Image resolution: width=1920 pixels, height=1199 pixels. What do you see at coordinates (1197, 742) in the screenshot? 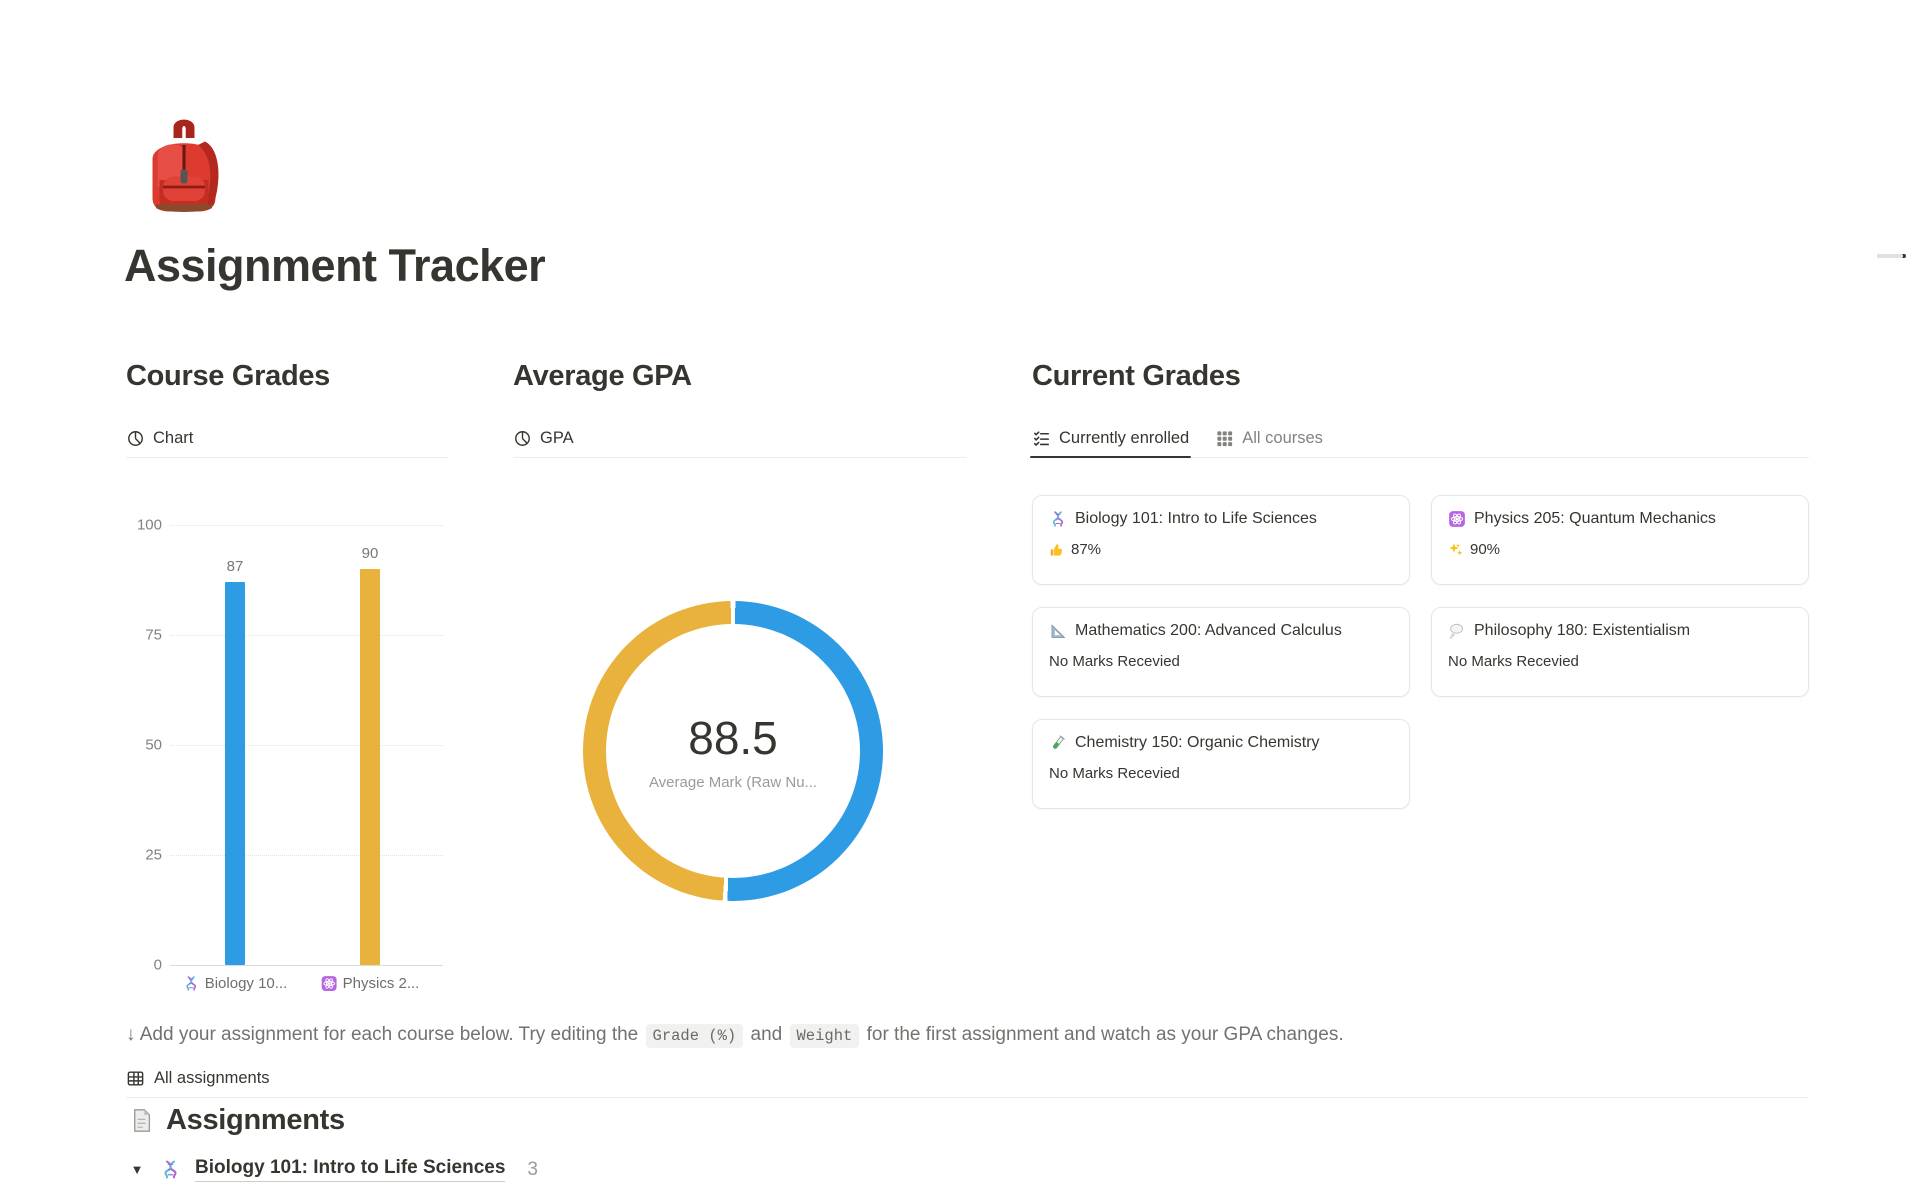
I see `course-card-title: Chemistry 150: Organic Chemistry` at bounding box center [1197, 742].